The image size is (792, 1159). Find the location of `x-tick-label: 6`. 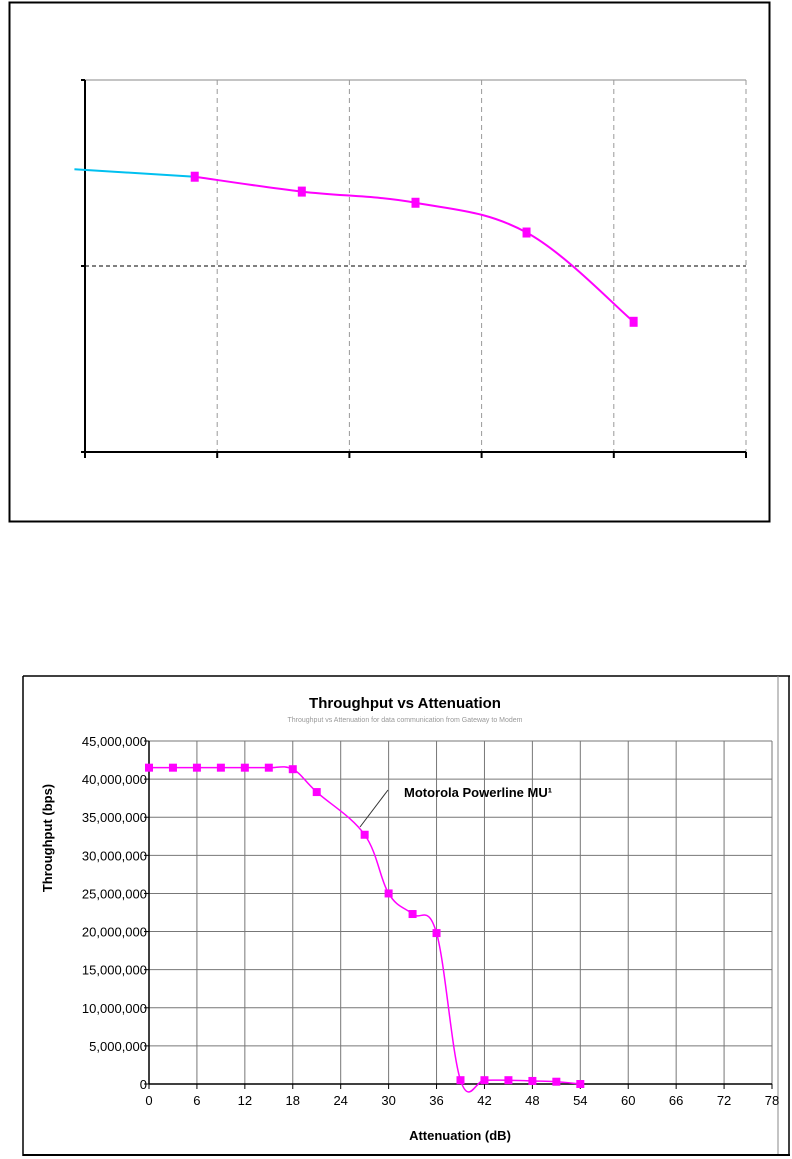

x-tick-label: 6 is located at coordinates (196, 1100).